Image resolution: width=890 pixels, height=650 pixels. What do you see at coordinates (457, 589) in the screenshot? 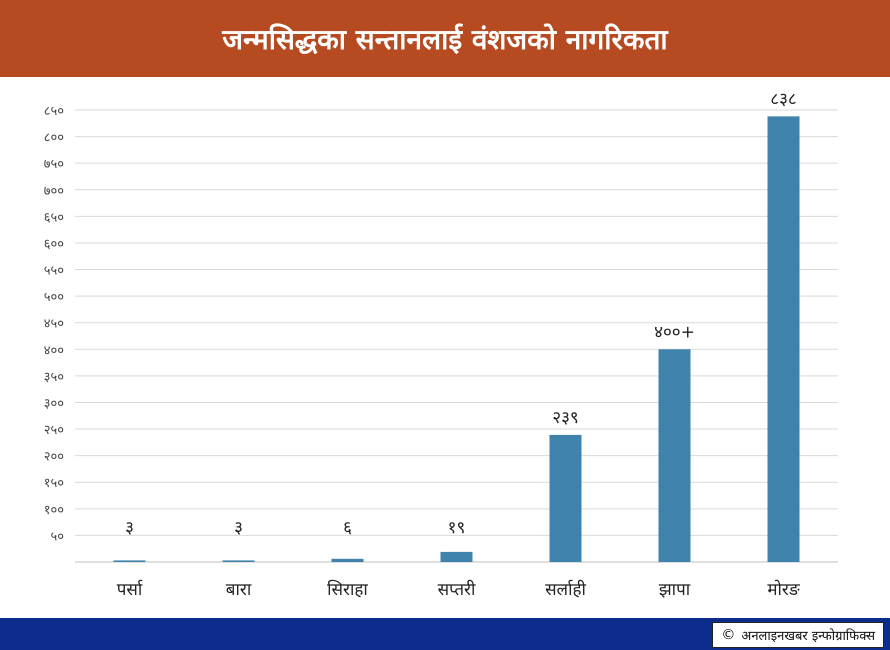
I see `category-label: सप्तरी` at bounding box center [457, 589].